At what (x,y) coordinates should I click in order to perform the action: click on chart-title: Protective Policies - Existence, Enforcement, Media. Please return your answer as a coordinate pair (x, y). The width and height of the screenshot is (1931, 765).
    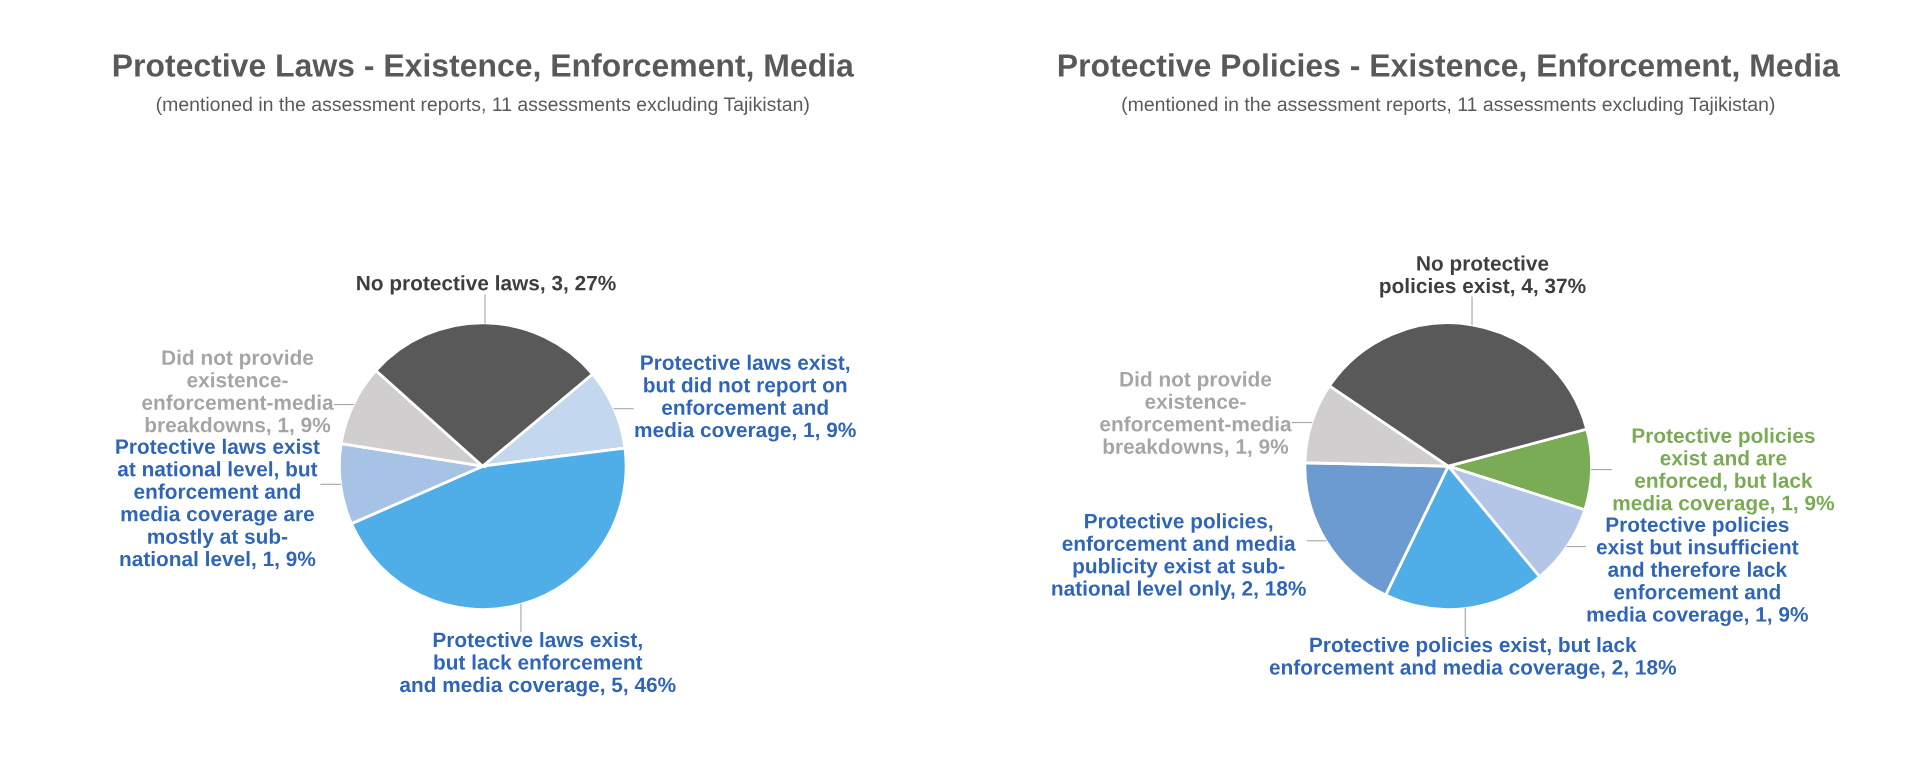
    Looking at the image, I should click on (1449, 67).